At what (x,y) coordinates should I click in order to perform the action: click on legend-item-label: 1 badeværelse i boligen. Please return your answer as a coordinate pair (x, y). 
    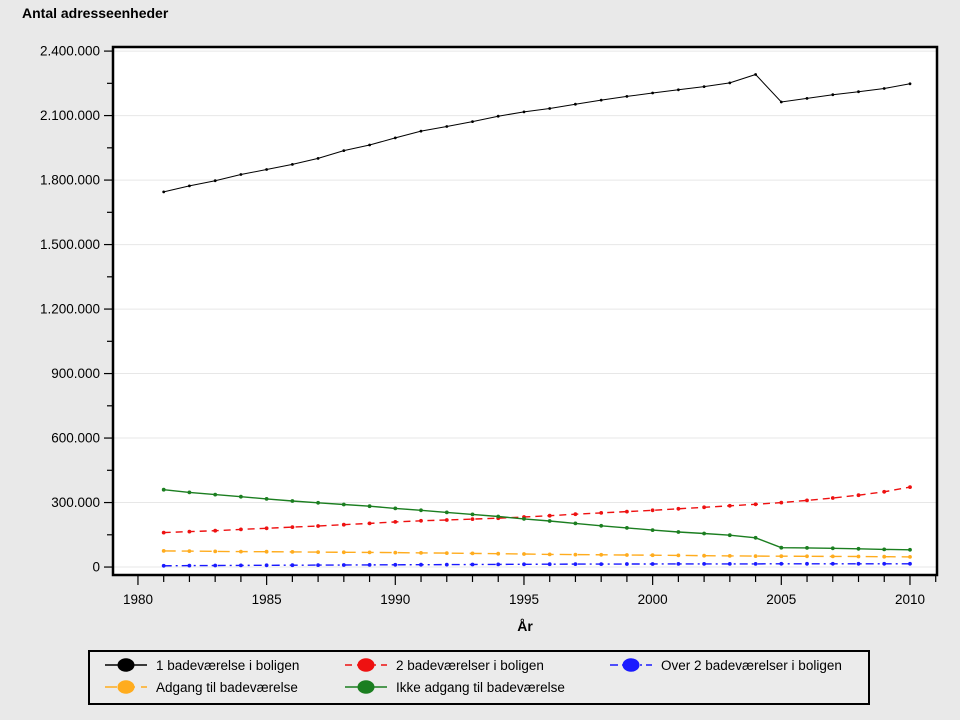
    Looking at the image, I should click on (228, 665).